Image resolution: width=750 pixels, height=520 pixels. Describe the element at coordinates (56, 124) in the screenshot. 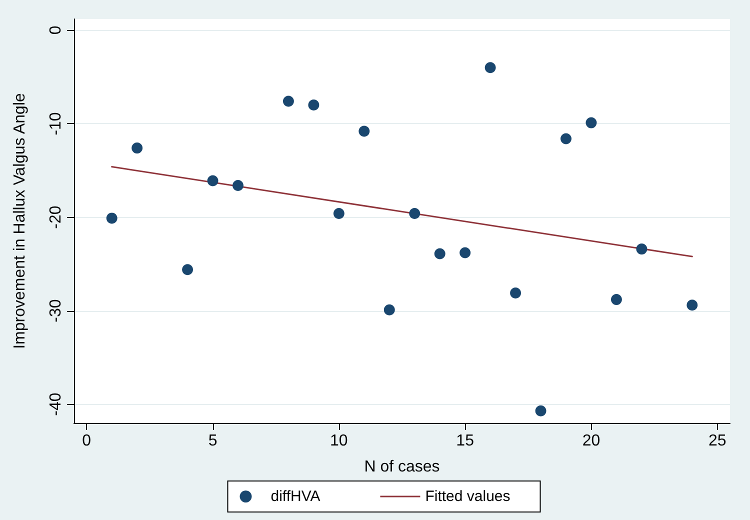

I see `y-tick-label: -10` at that location.